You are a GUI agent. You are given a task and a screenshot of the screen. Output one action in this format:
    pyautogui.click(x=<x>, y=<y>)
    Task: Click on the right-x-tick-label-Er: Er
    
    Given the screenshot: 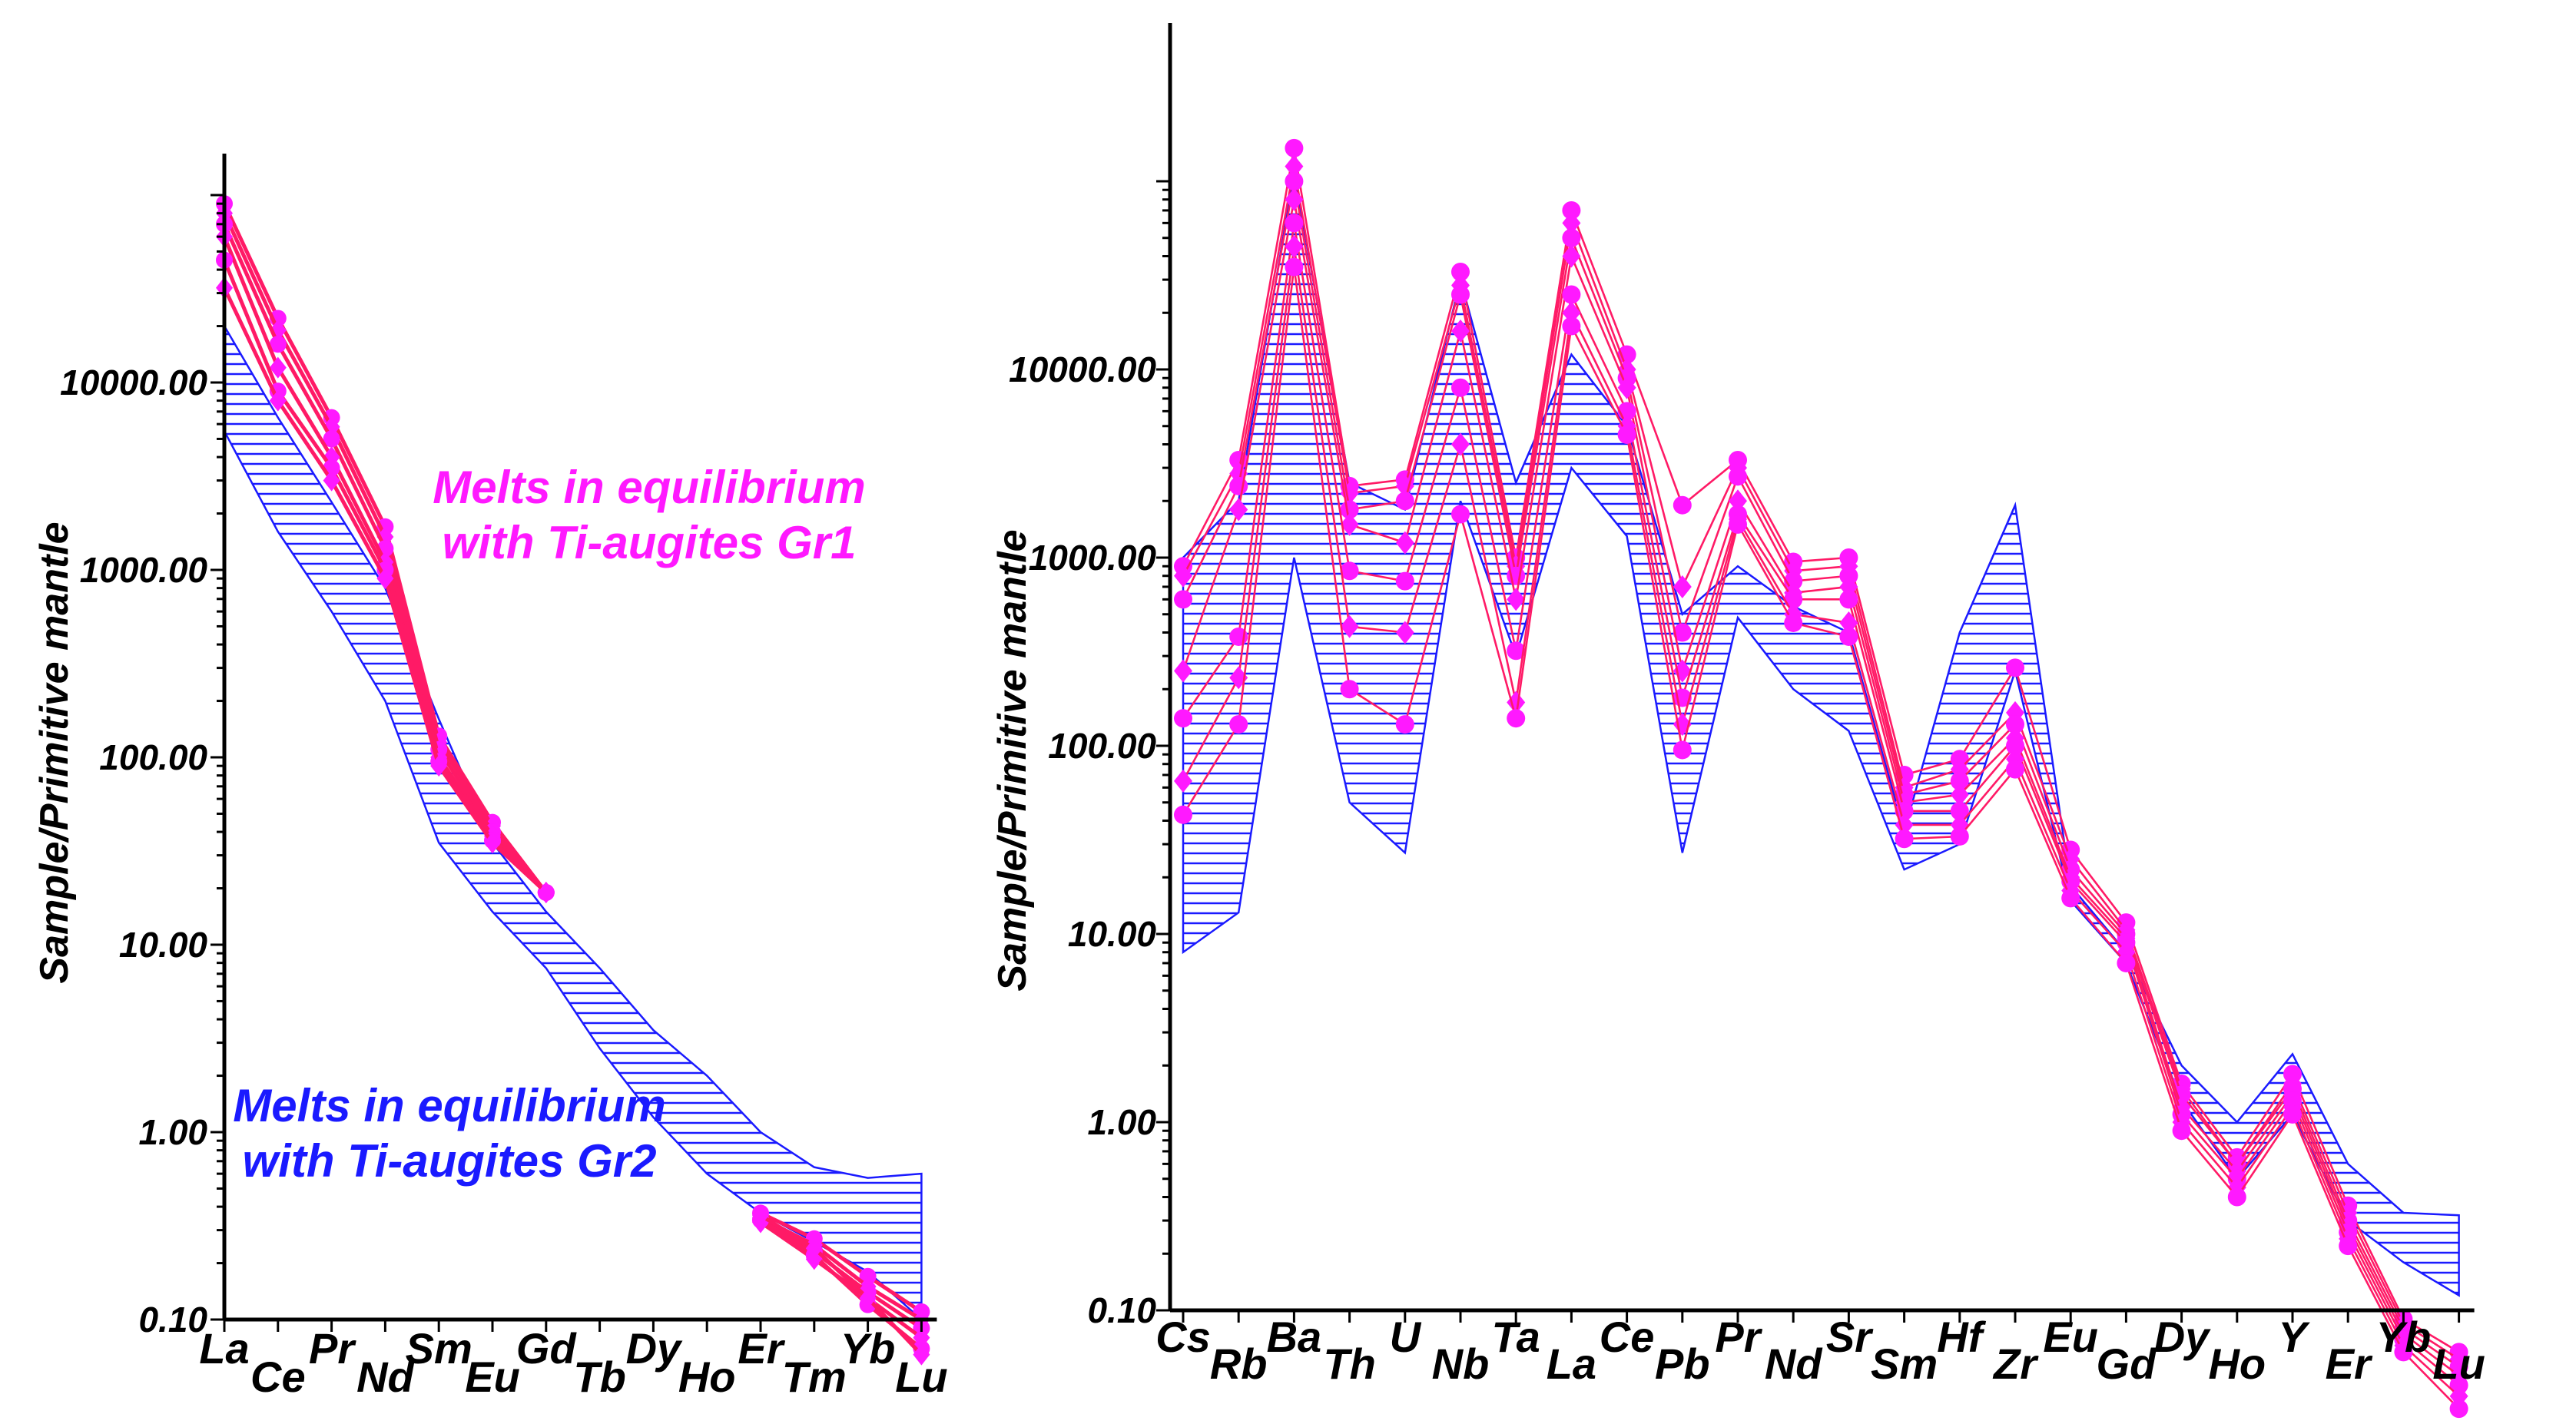 What is the action you would take?
    pyautogui.click(x=2349, y=1364)
    